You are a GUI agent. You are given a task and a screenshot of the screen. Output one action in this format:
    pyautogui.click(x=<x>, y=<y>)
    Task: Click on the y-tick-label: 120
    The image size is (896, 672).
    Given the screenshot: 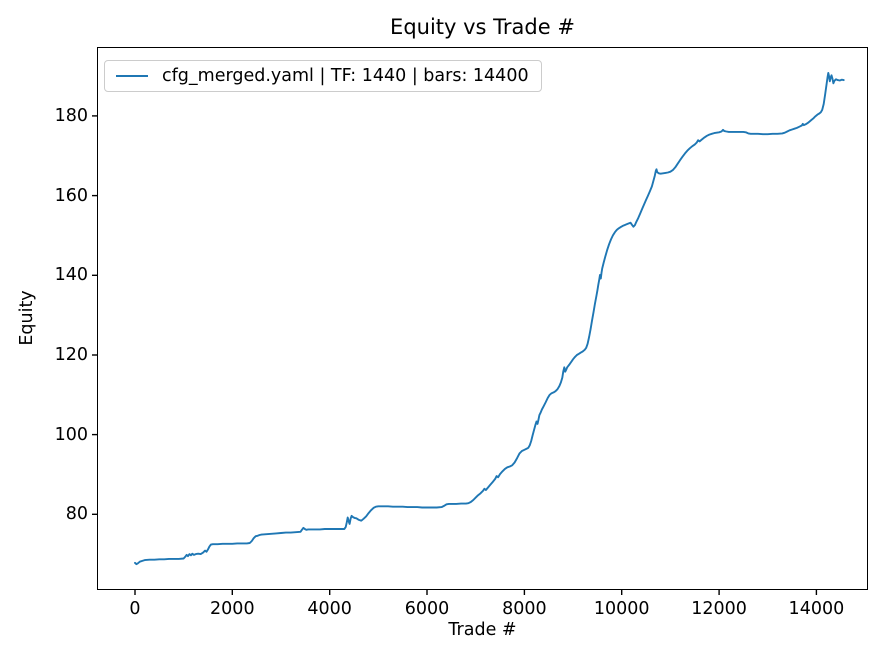 What is the action you would take?
    pyautogui.click(x=71, y=354)
    